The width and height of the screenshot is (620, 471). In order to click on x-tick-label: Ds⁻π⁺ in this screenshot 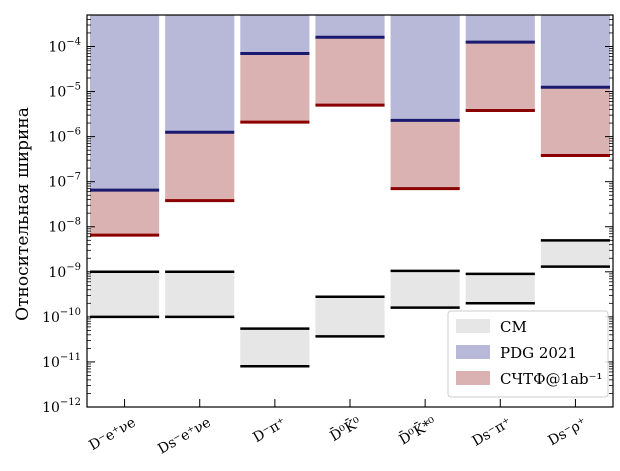, I will do `click(492, 432)`.